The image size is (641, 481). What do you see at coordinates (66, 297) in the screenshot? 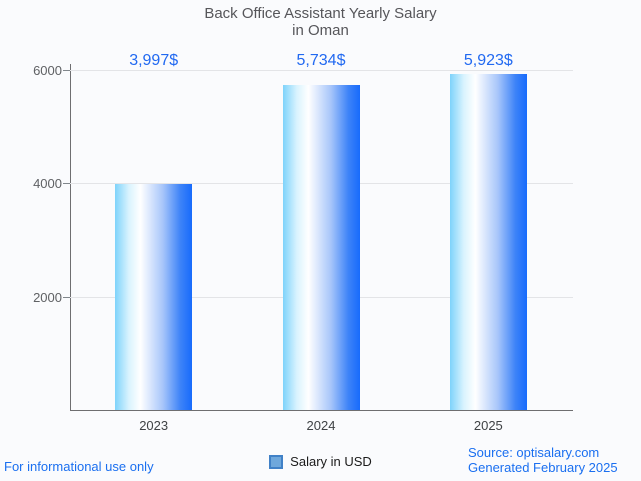
I see `y-tick-2000` at bounding box center [66, 297].